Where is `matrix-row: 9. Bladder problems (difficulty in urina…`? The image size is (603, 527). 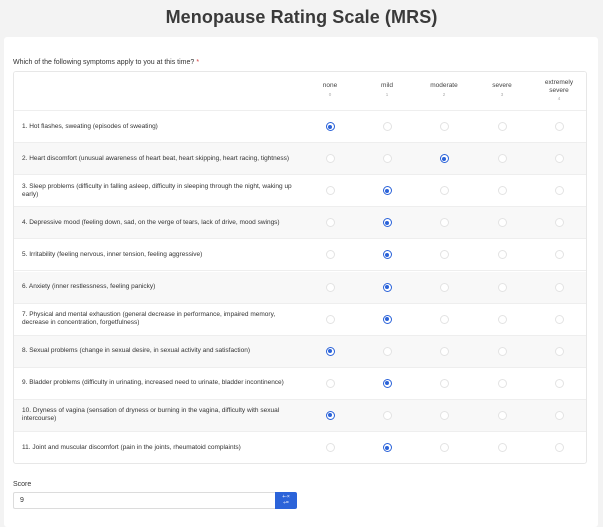
matrix-row: 9. Bladder problems (difficulty in urina… is located at coordinates (300, 384).